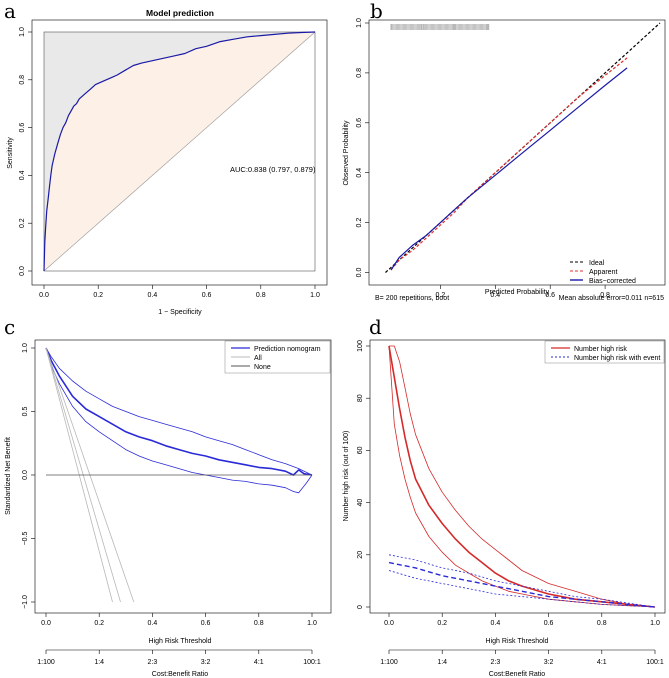 The height and width of the screenshot is (678, 669). Describe the element at coordinates (375, 327) in the screenshot. I see `panel-d-letter: d` at that location.